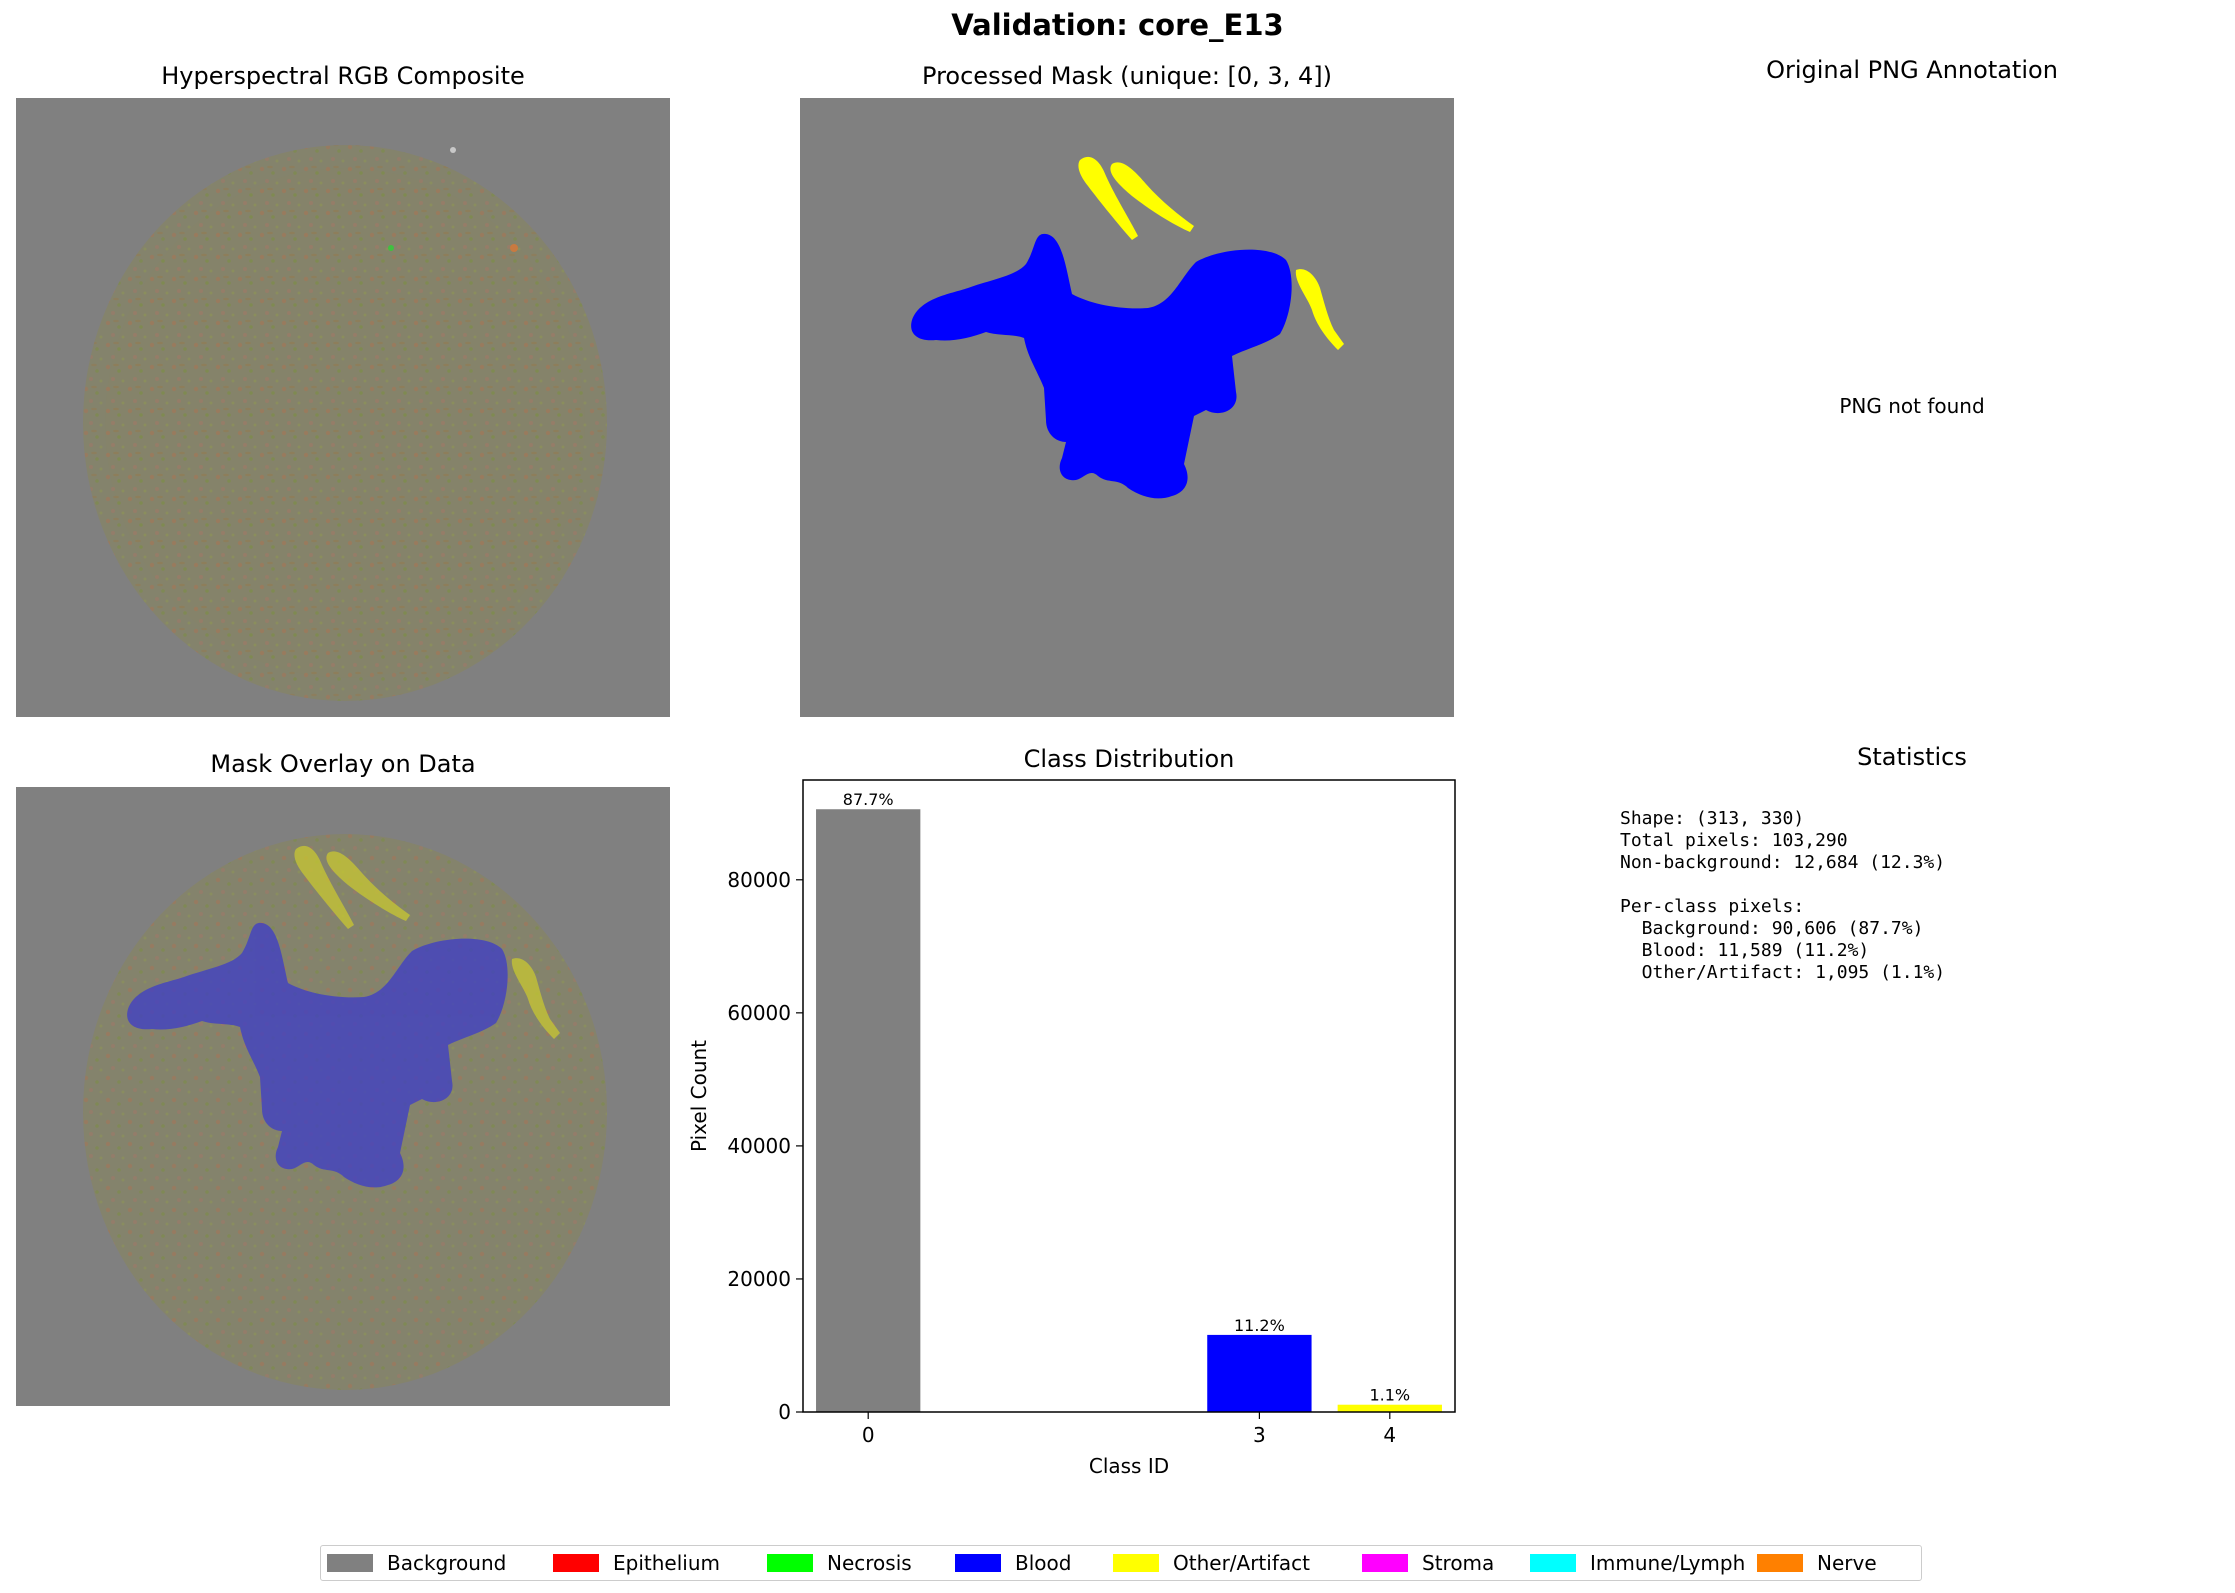  Describe the element at coordinates (1117, 25) in the screenshot. I see `figure-title: Validation: core_E13` at that location.